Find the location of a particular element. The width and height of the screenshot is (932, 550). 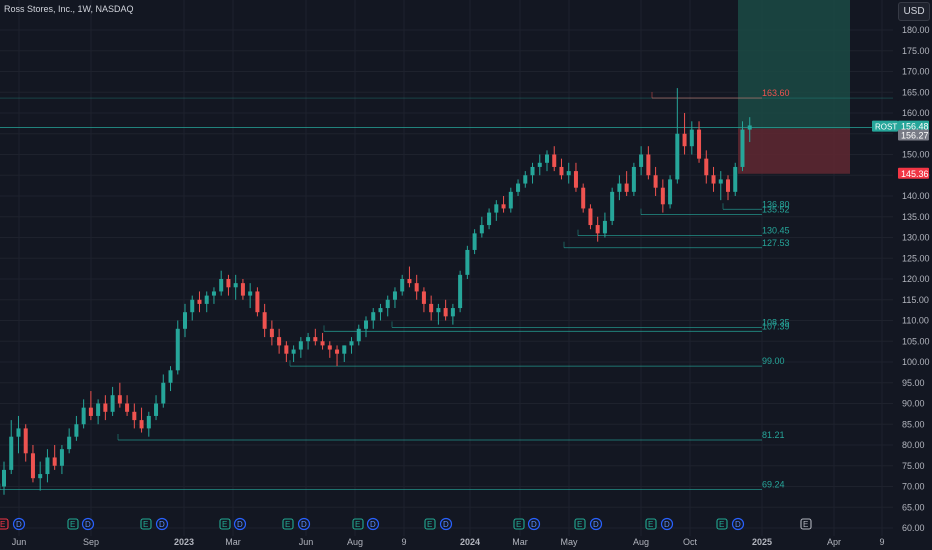

target-zone is located at coordinates (794, 64).